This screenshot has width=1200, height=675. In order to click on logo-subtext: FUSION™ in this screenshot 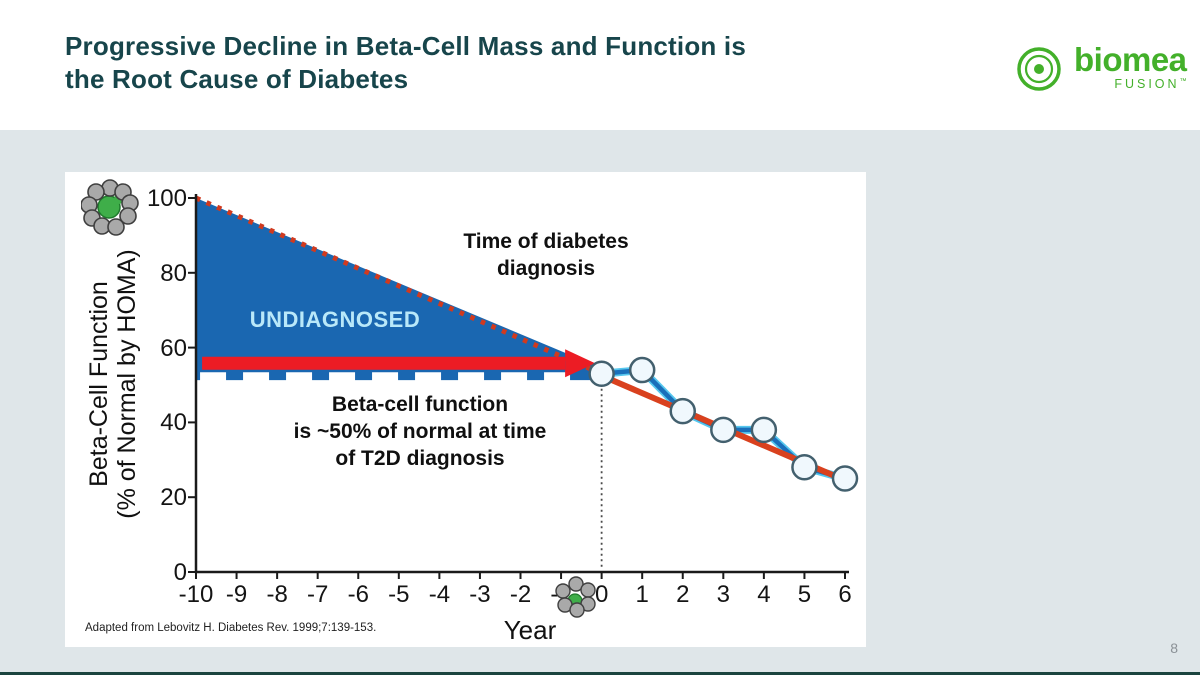, I will do `click(1150, 84)`.